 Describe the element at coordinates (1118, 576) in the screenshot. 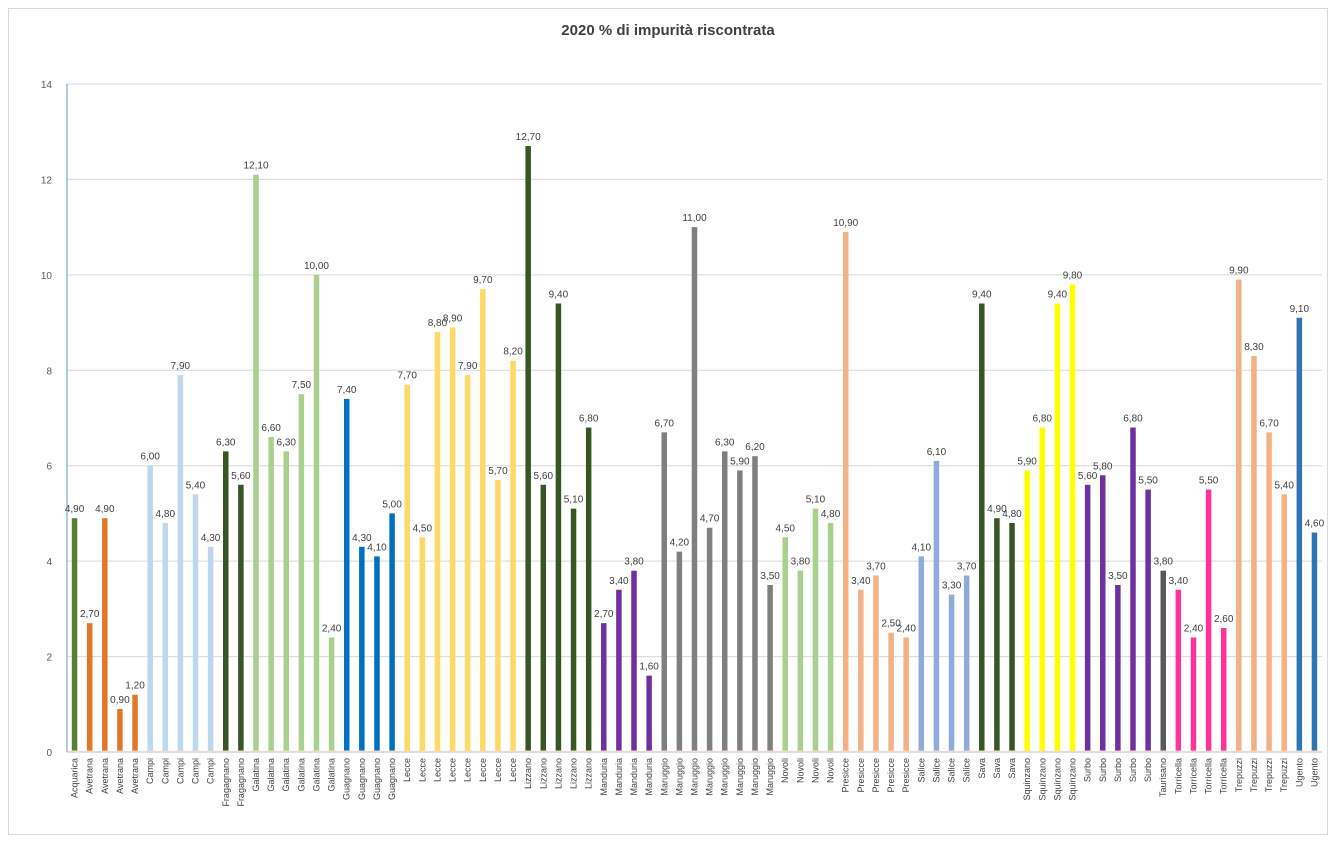

I see `data-label: 3,50` at that location.